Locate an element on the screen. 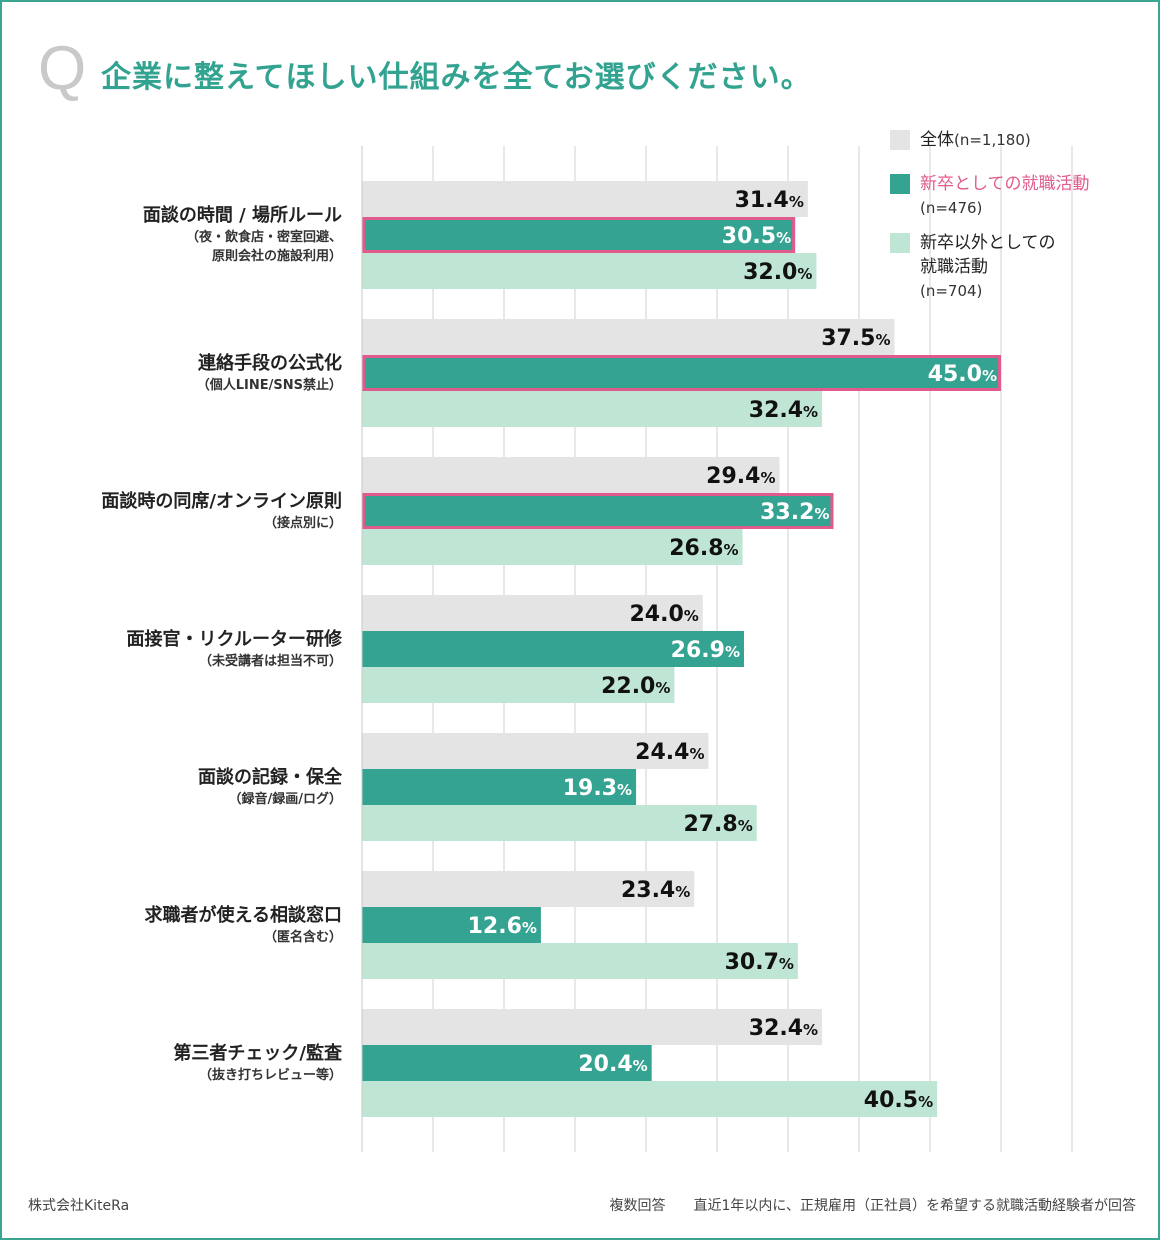  category-label: 面接官・リクルーター研修 （未受講者は担当不可） is located at coordinates (234, 649).